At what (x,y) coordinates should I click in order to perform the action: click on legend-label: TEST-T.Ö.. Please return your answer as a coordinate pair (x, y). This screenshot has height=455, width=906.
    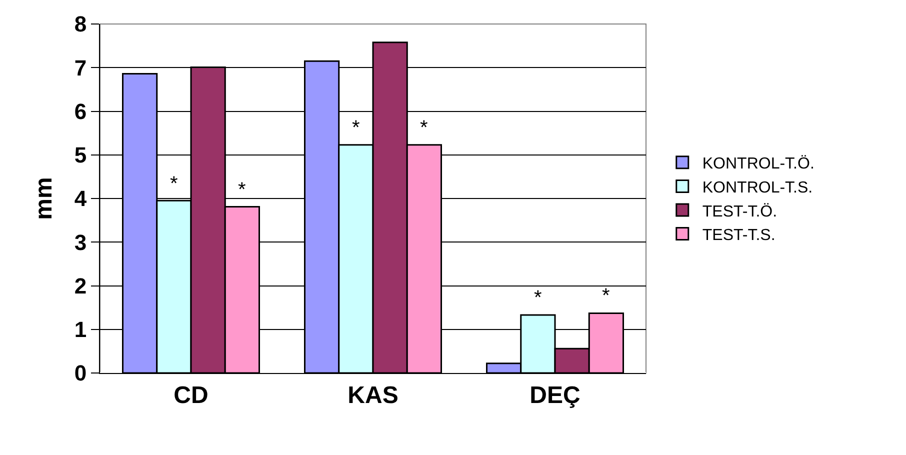
    Looking at the image, I should click on (740, 211).